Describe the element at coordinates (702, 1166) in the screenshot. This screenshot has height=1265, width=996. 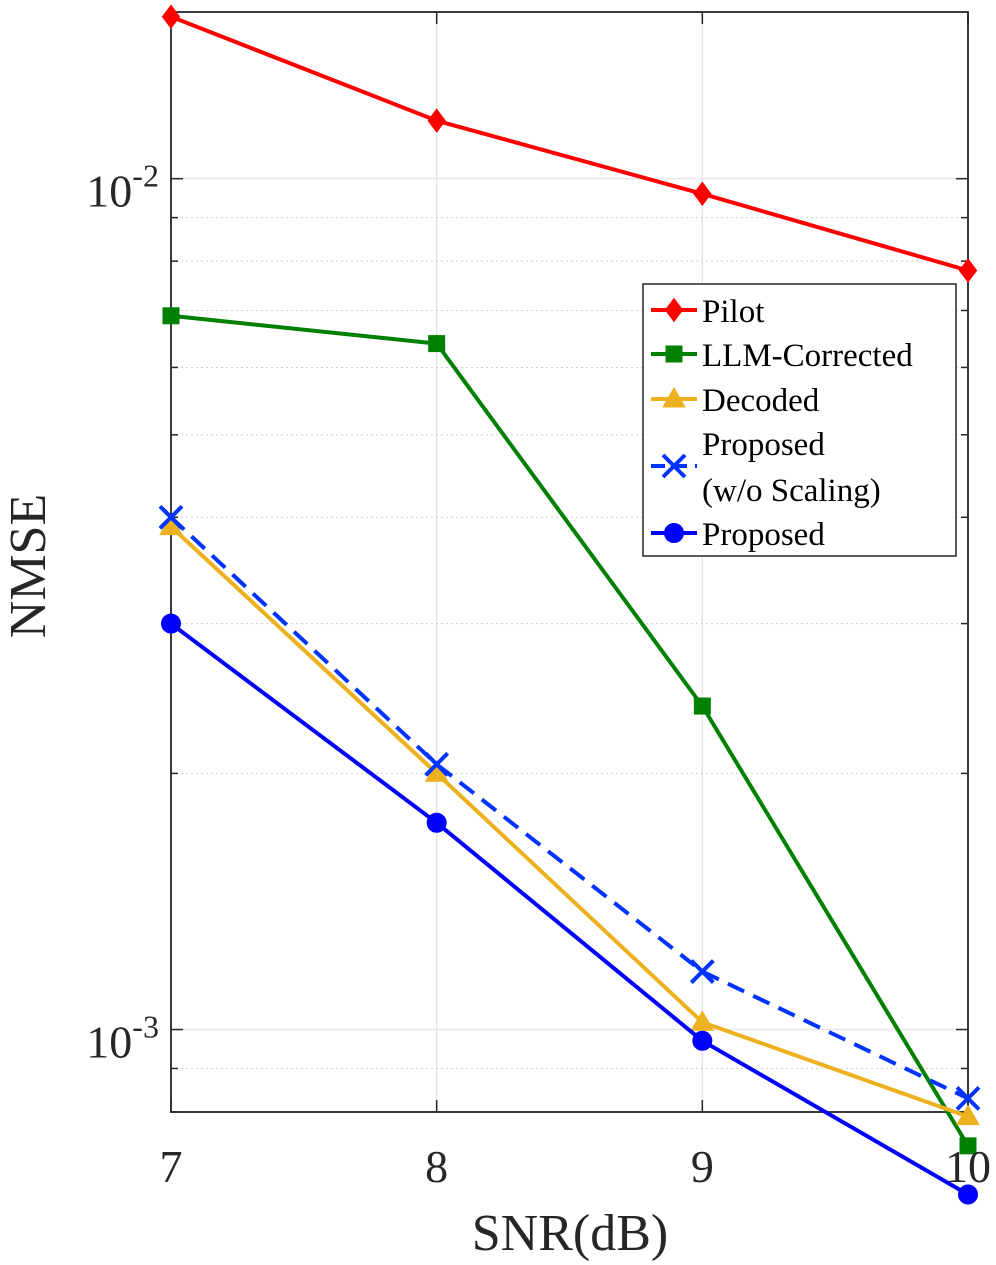
I see `x-tick-label: 9` at that location.